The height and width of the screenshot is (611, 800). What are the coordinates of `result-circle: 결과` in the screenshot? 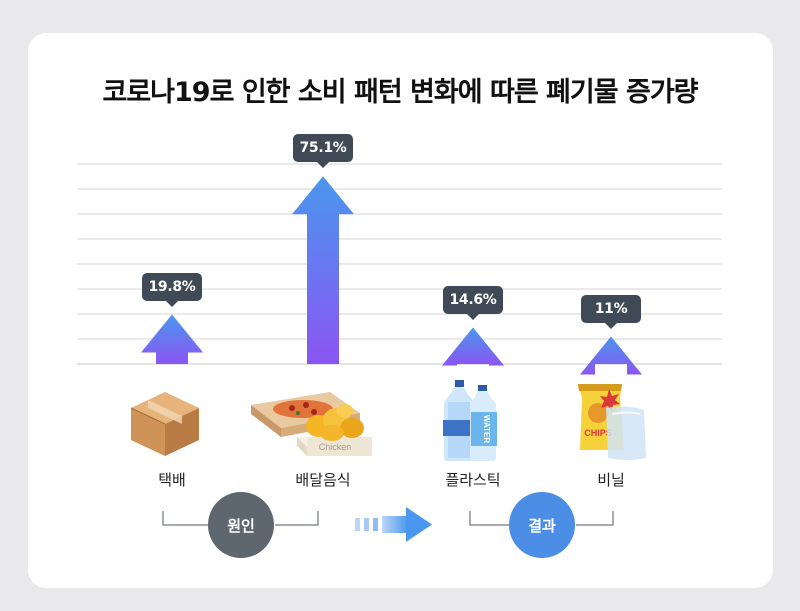 It's located at (542, 525).